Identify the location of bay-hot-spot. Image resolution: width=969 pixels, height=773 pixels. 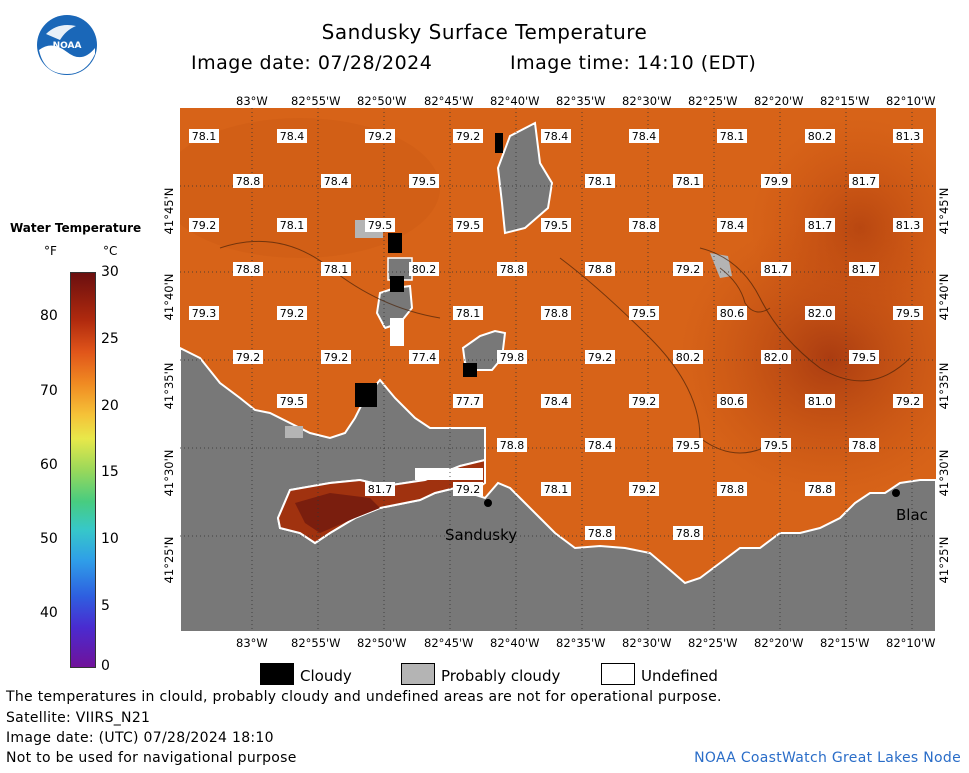
(337, 513).